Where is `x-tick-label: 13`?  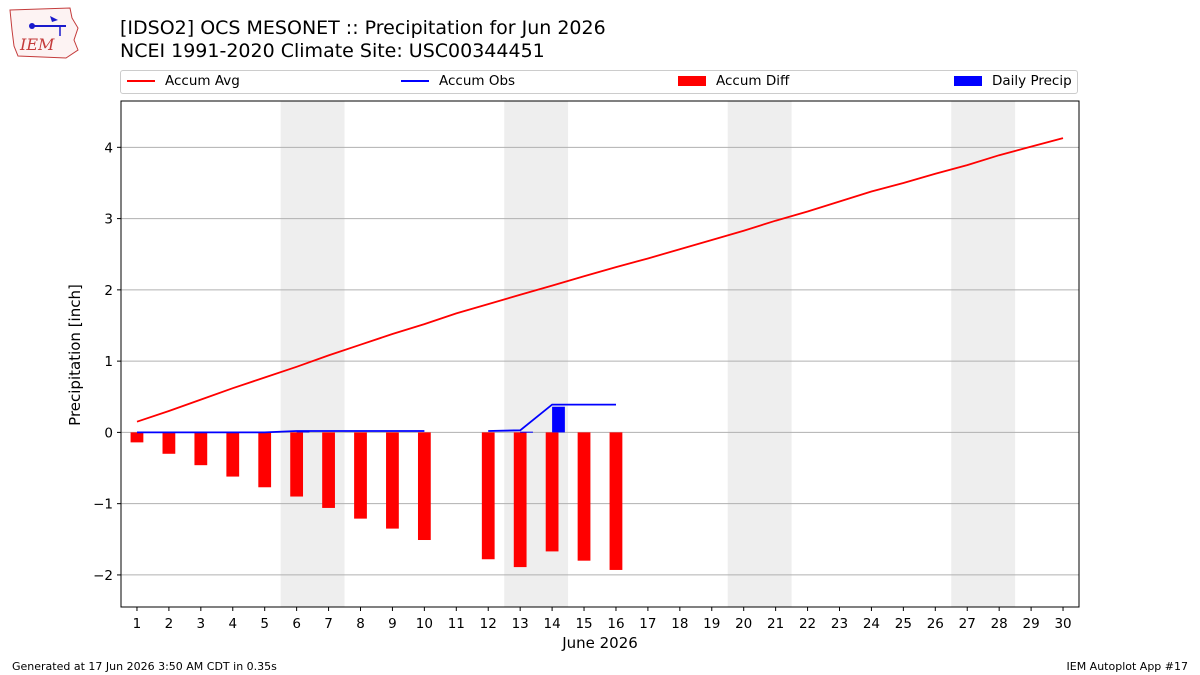 x-tick-label: 13 is located at coordinates (520, 624).